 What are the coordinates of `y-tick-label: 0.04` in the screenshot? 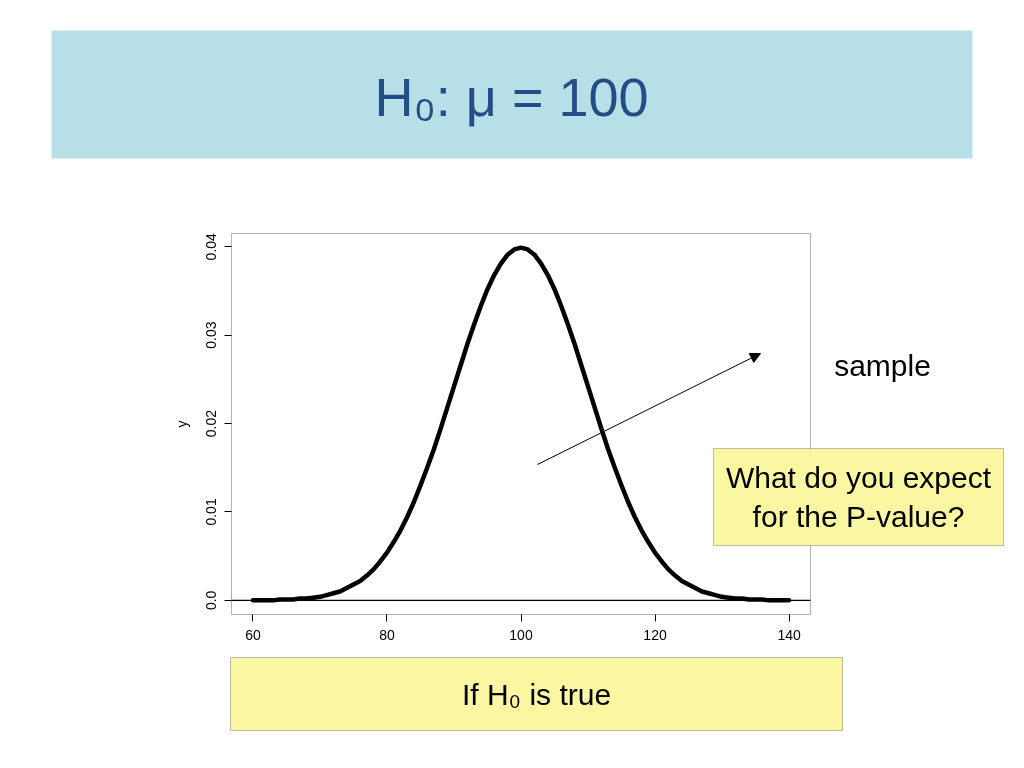 It's located at (211, 246).